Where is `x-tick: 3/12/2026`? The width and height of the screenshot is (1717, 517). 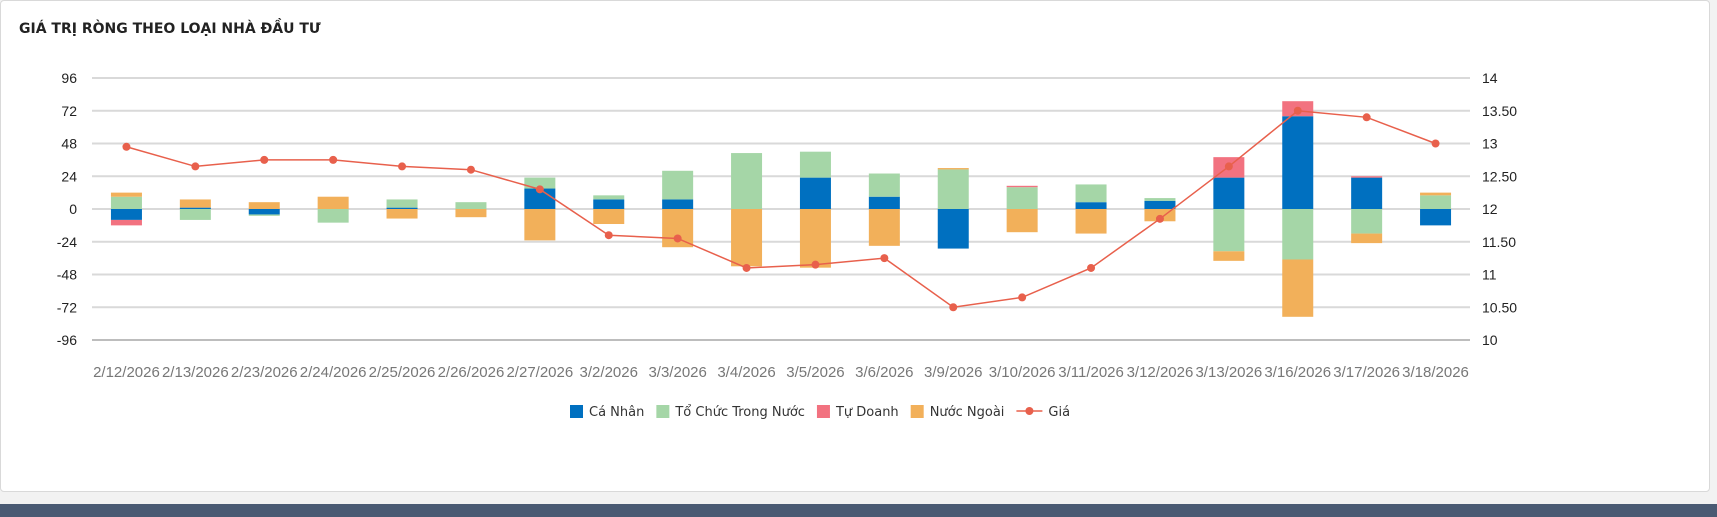 x-tick: 3/12/2026 is located at coordinates (1160, 372).